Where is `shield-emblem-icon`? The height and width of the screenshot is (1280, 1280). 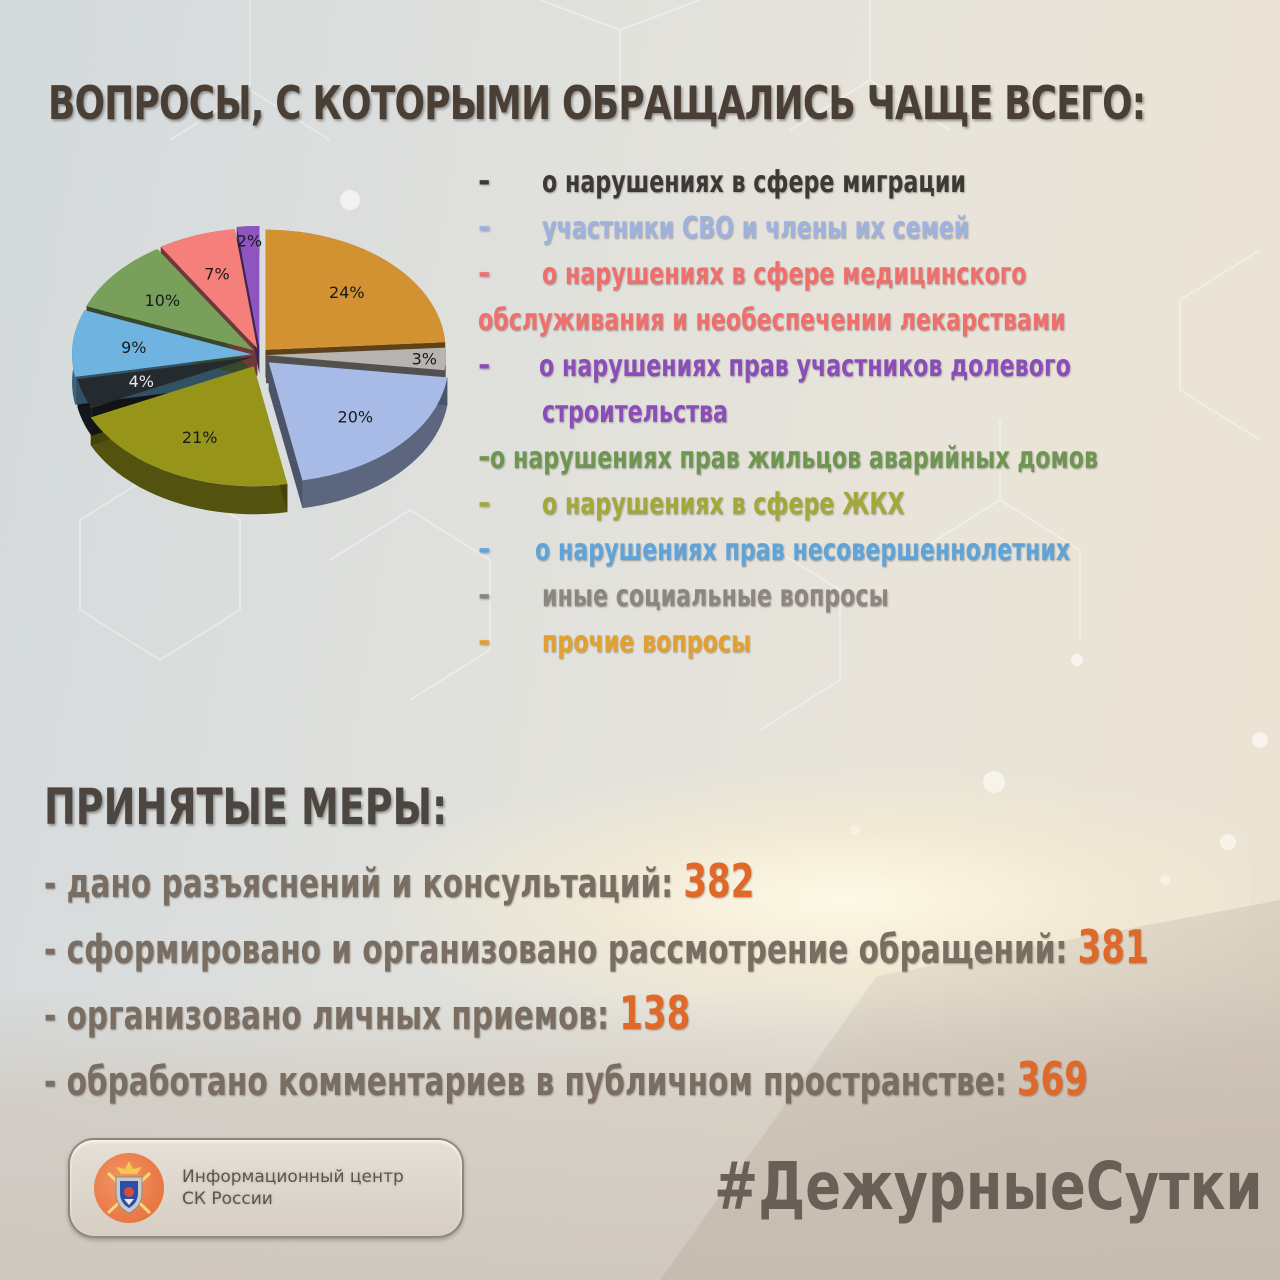 shield-emblem-icon is located at coordinates (129, 1188).